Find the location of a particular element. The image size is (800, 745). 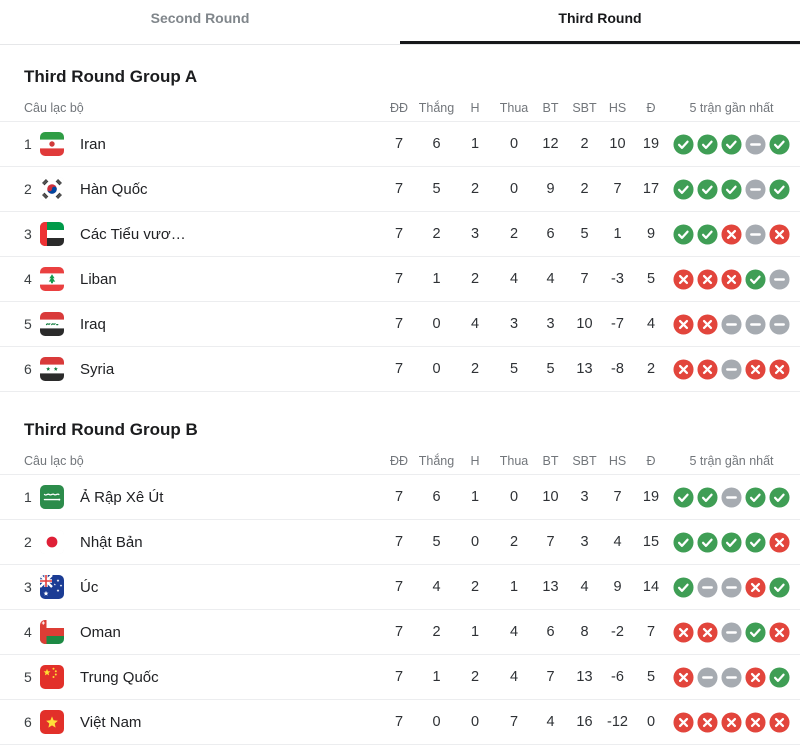

team-name: Iraq is located at coordinates (93, 324).